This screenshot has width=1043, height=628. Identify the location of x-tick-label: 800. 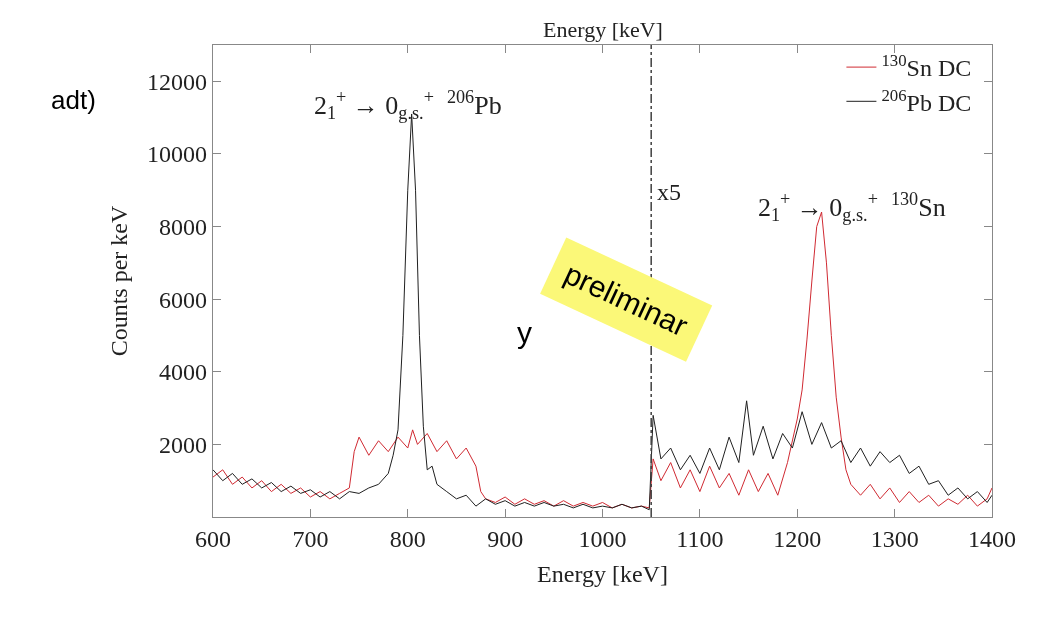
(407, 538).